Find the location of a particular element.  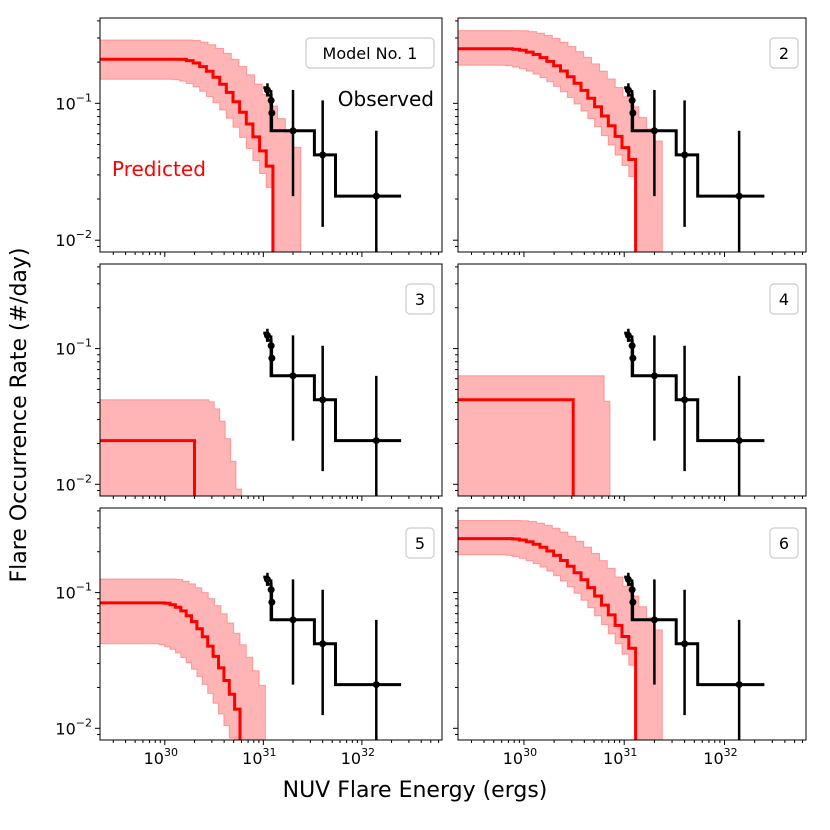

y-axis-label: Flare Occurrence Rate (#/day) is located at coordinates (19, 414).